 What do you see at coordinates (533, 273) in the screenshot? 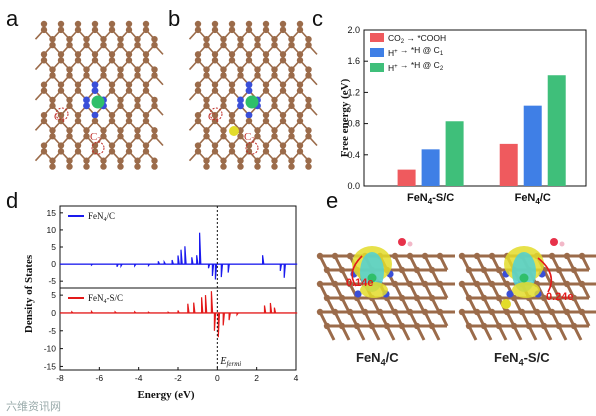
I see `isosurface-right` at bounding box center [533, 273].